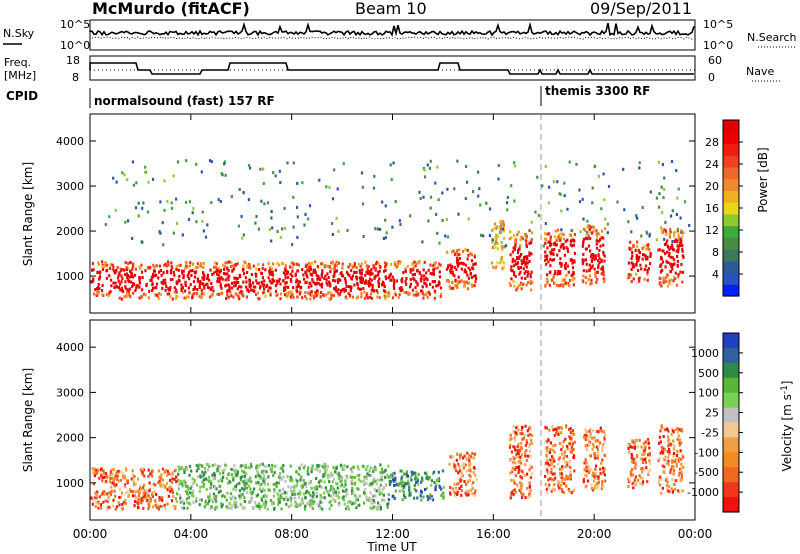 This screenshot has height=554, width=800. I want to click on noise-right-tick-bottom: 10^0, so click(718, 45).